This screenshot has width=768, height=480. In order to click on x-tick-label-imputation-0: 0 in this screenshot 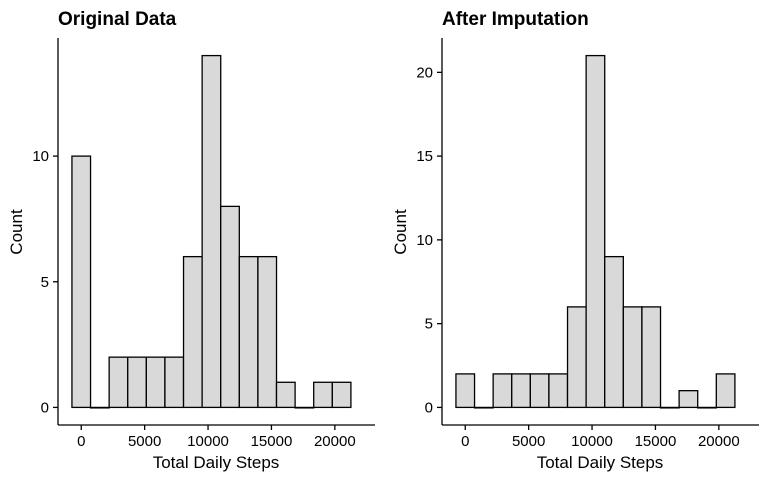, I will do `click(465, 441)`.